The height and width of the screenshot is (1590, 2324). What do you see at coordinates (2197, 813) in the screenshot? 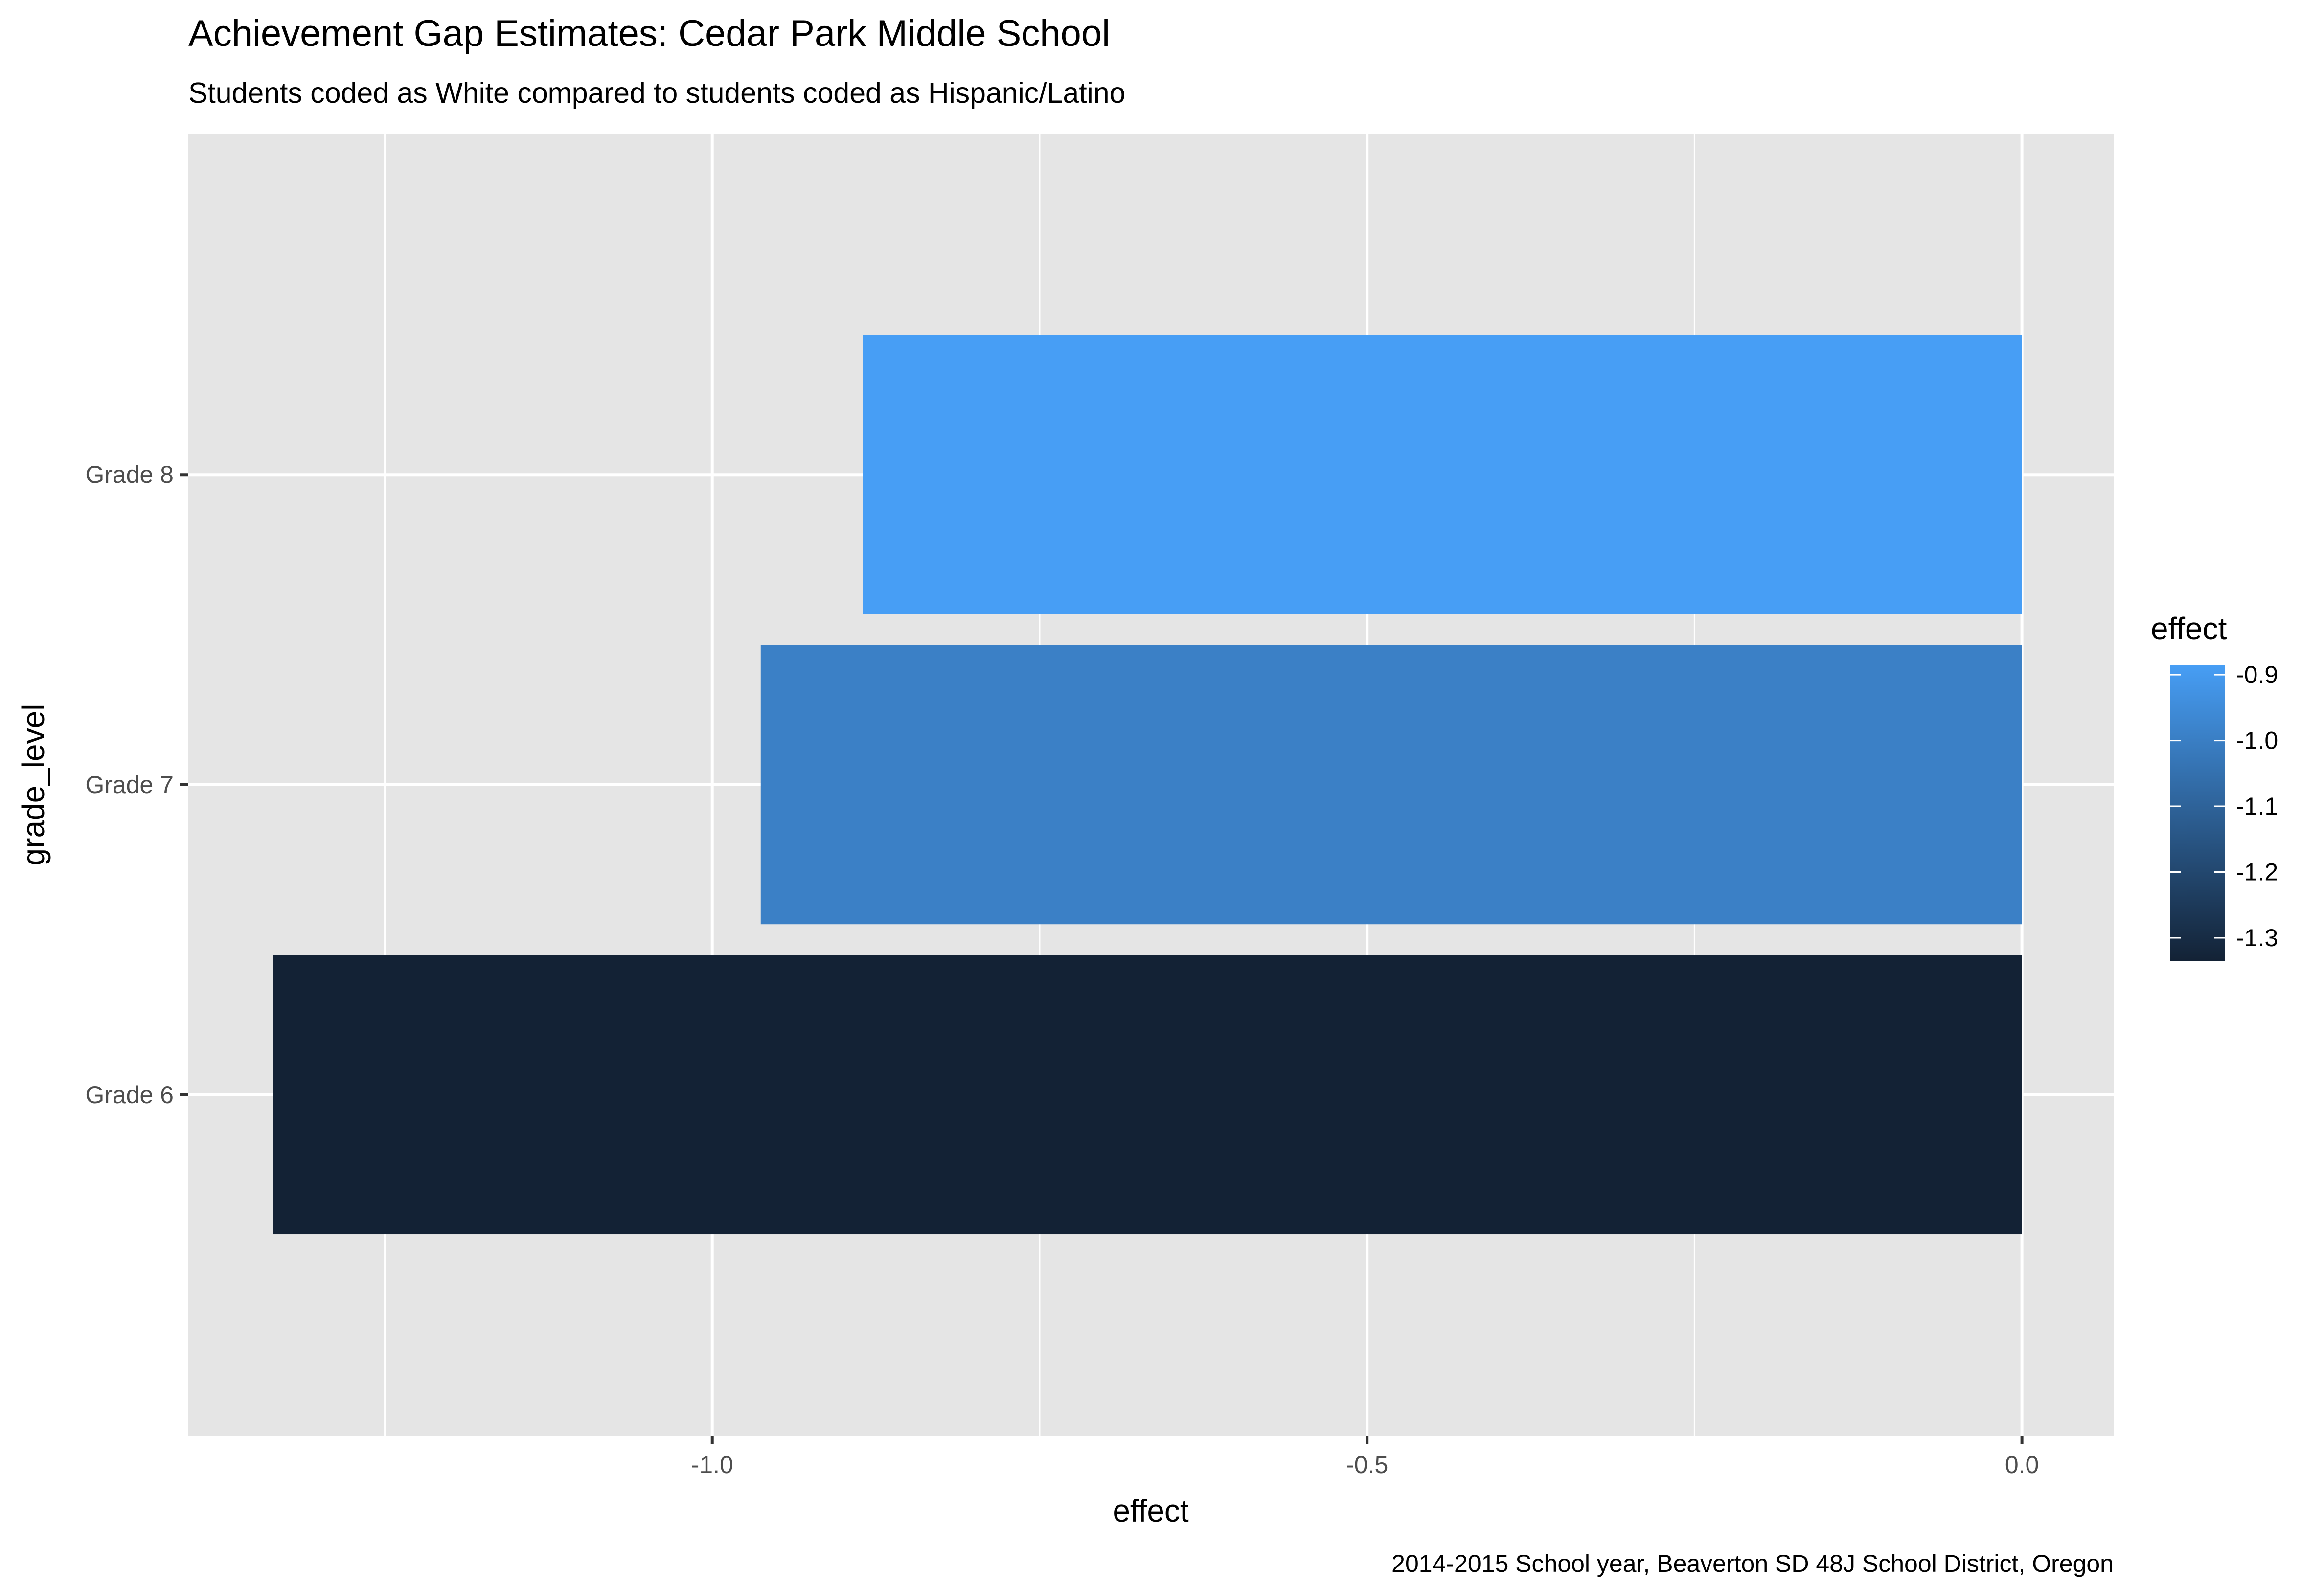
I see `legend-colorbar` at bounding box center [2197, 813].